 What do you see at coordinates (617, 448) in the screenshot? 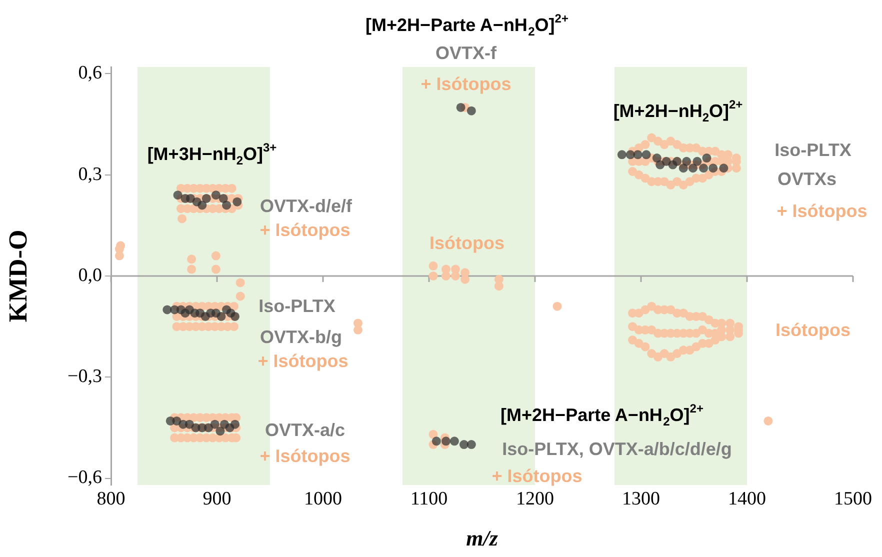
I see `annotation: Iso-PLTX, OVTX-a/b/c/d/e/g` at bounding box center [617, 448].